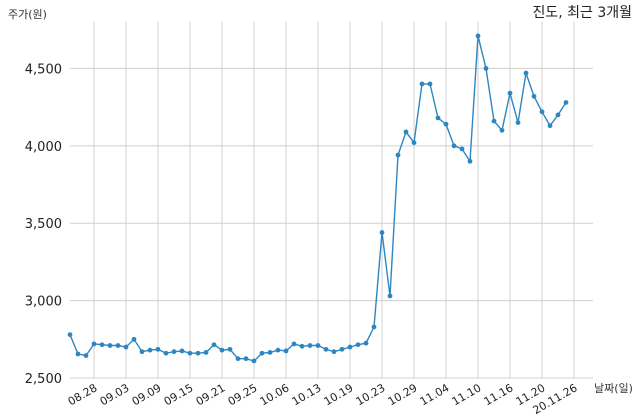 This screenshot has width=640, height=419. What do you see at coordinates (115, 394) in the screenshot?
I see `x-tick-label: 09.03` at bounding box center [115, 394].